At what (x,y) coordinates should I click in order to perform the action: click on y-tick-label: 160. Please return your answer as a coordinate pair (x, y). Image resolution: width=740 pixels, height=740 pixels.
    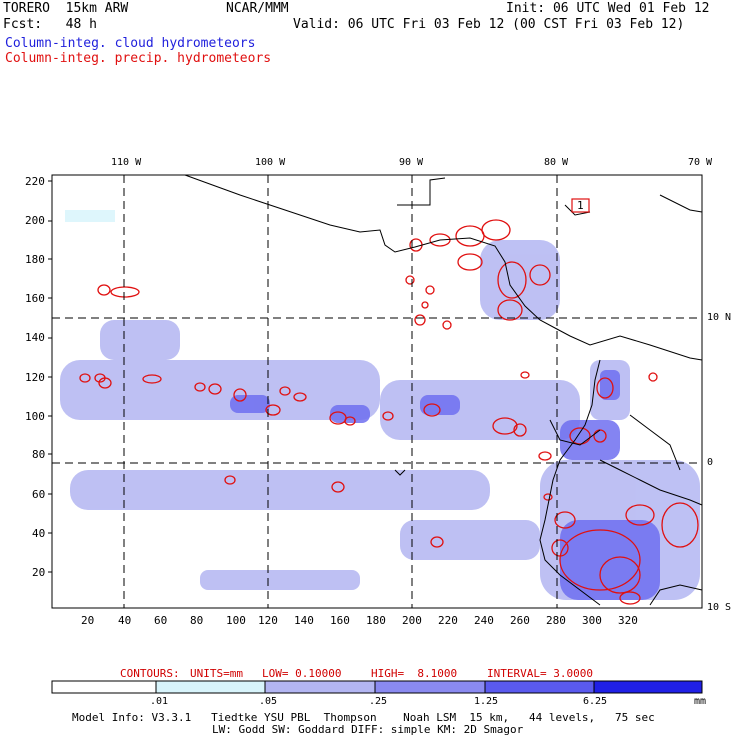
    Looking at the image, I should click on (35, 298).